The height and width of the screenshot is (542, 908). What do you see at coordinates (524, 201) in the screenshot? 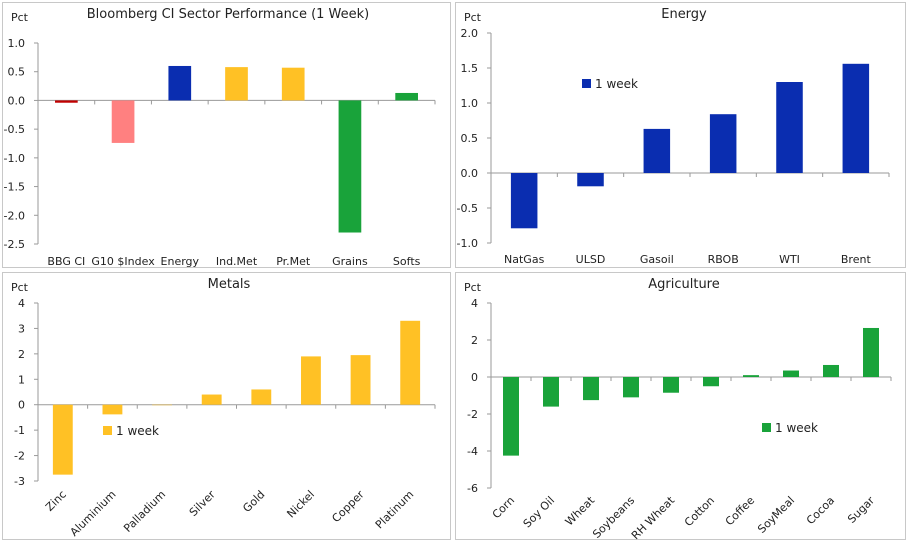
I see `bar-natgas` at bounding box center [524, 201].